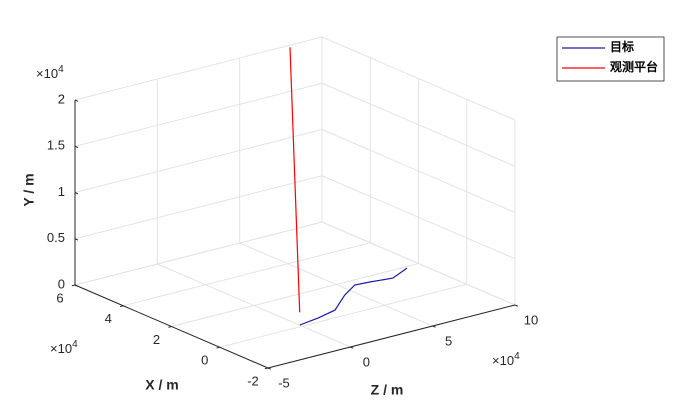  I want to click on z-multiplier-base: ×10, so click(503, 360).